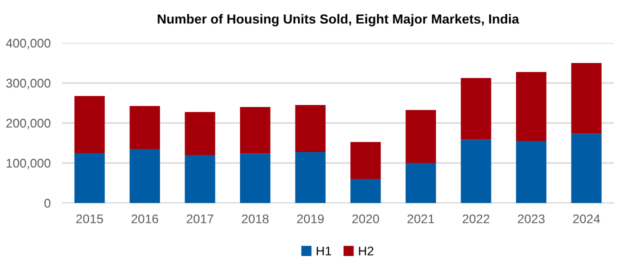 This screenshot has height=270, width=629. Describe the element at coordinates (28, 124) in the screenshot. I see `y-tick-label: 200,000` at that location.